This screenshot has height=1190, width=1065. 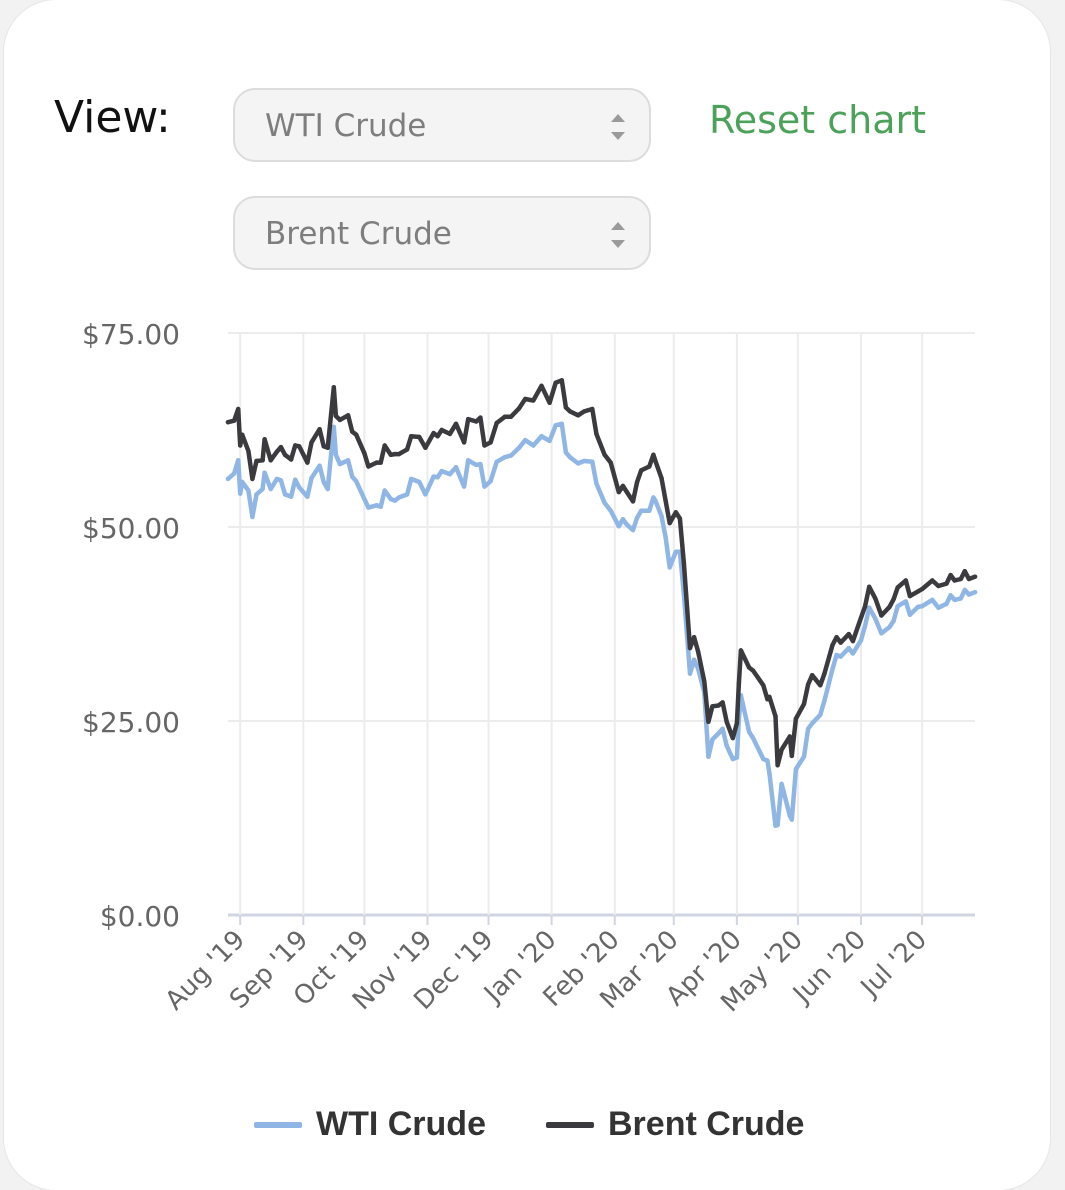 I want to click on x-tick-label: Jul '20, so click(x=893, y=964).